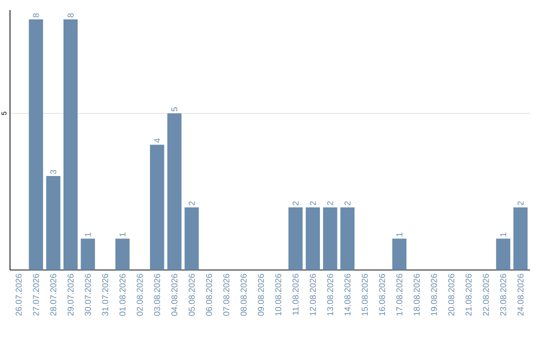  What do you see at coordinates (243, 295) in the screenshot?
I see `x-tick-label: 08.08.2026` at bounding box center [243, 295].